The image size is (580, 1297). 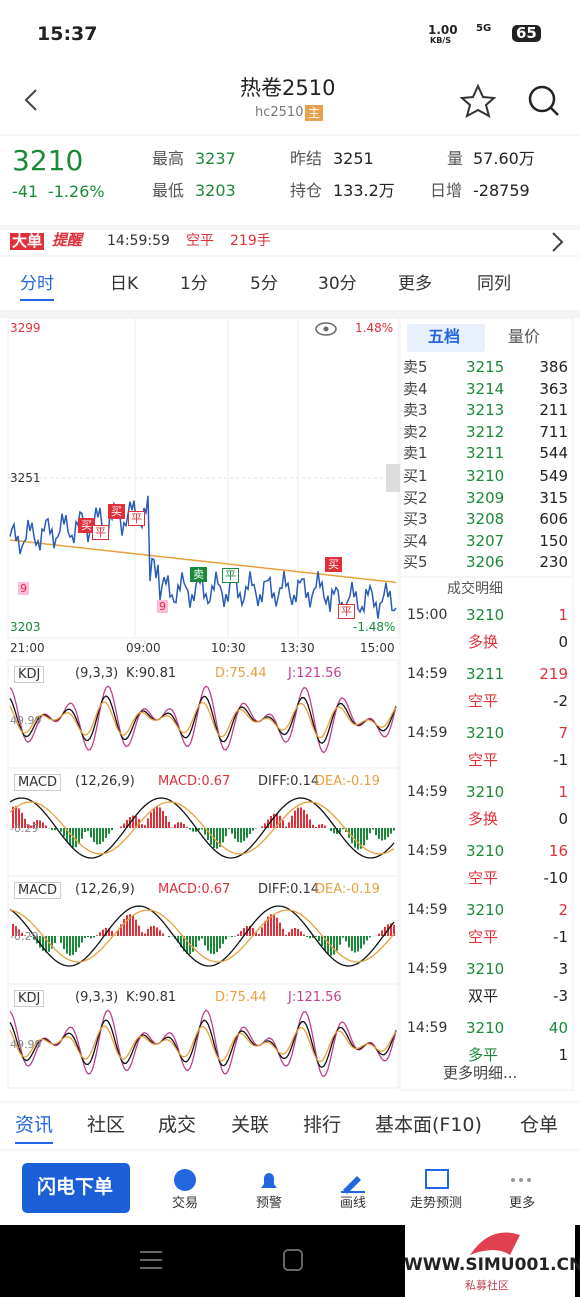 What do you see at coordinates (539, 1125) in the screenshot?
I see `bottom-tab: 仓单` at bounding box center [539, 1125].